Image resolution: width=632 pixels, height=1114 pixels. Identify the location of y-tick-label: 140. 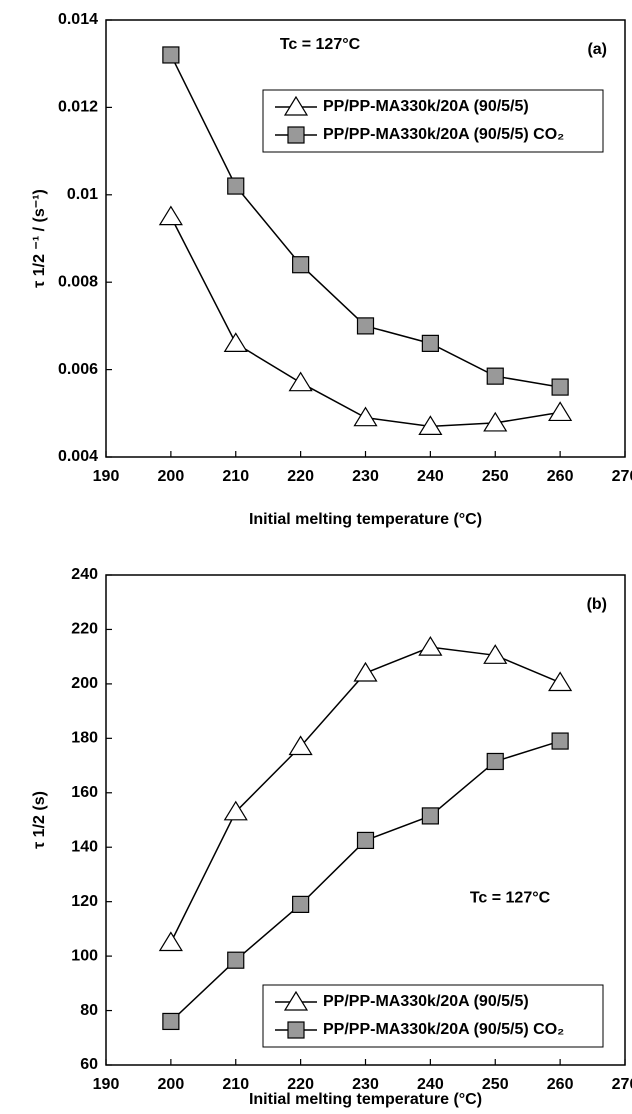
(84, 846).